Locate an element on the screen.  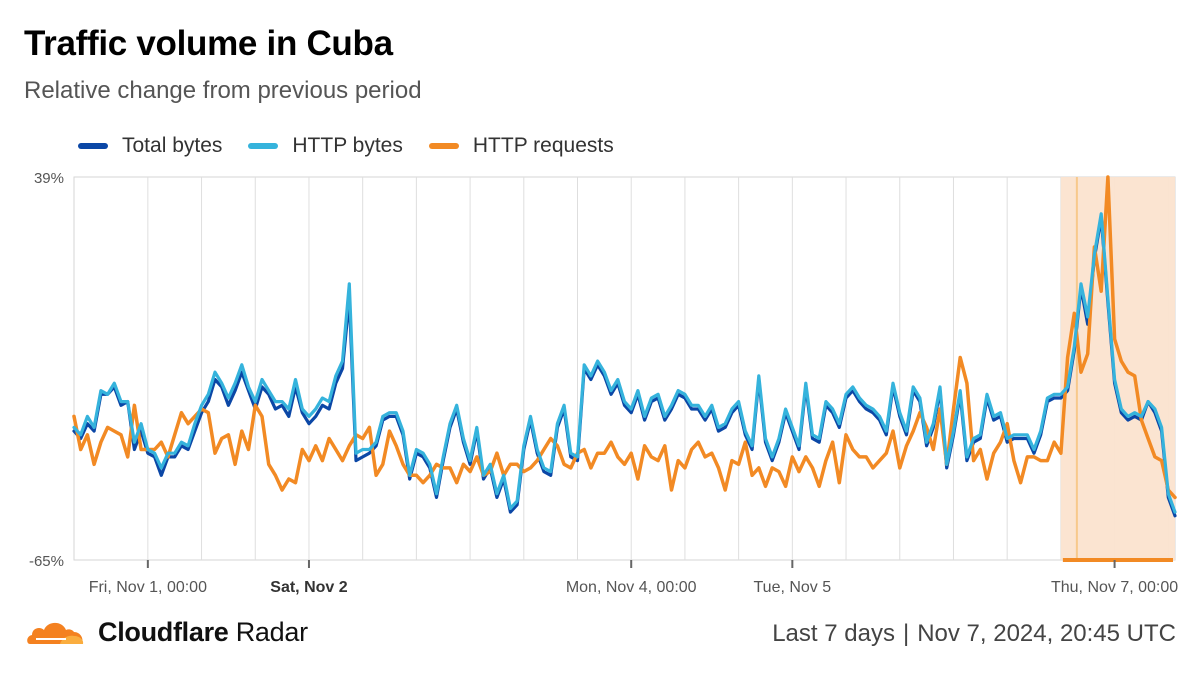
time-range-label: Last 7 days is located at coordinates (833, 633).